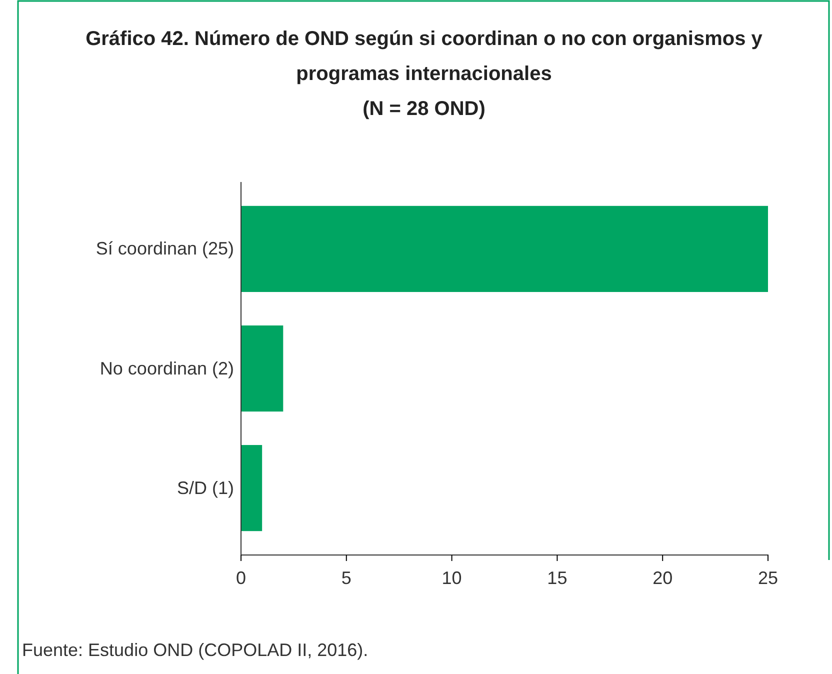 This screenshot has width=832, height=674. Describe the element at coordinates (424, 109) in the screenshot. I see `chart-subtitle: (N = 28 OND)` at that location.